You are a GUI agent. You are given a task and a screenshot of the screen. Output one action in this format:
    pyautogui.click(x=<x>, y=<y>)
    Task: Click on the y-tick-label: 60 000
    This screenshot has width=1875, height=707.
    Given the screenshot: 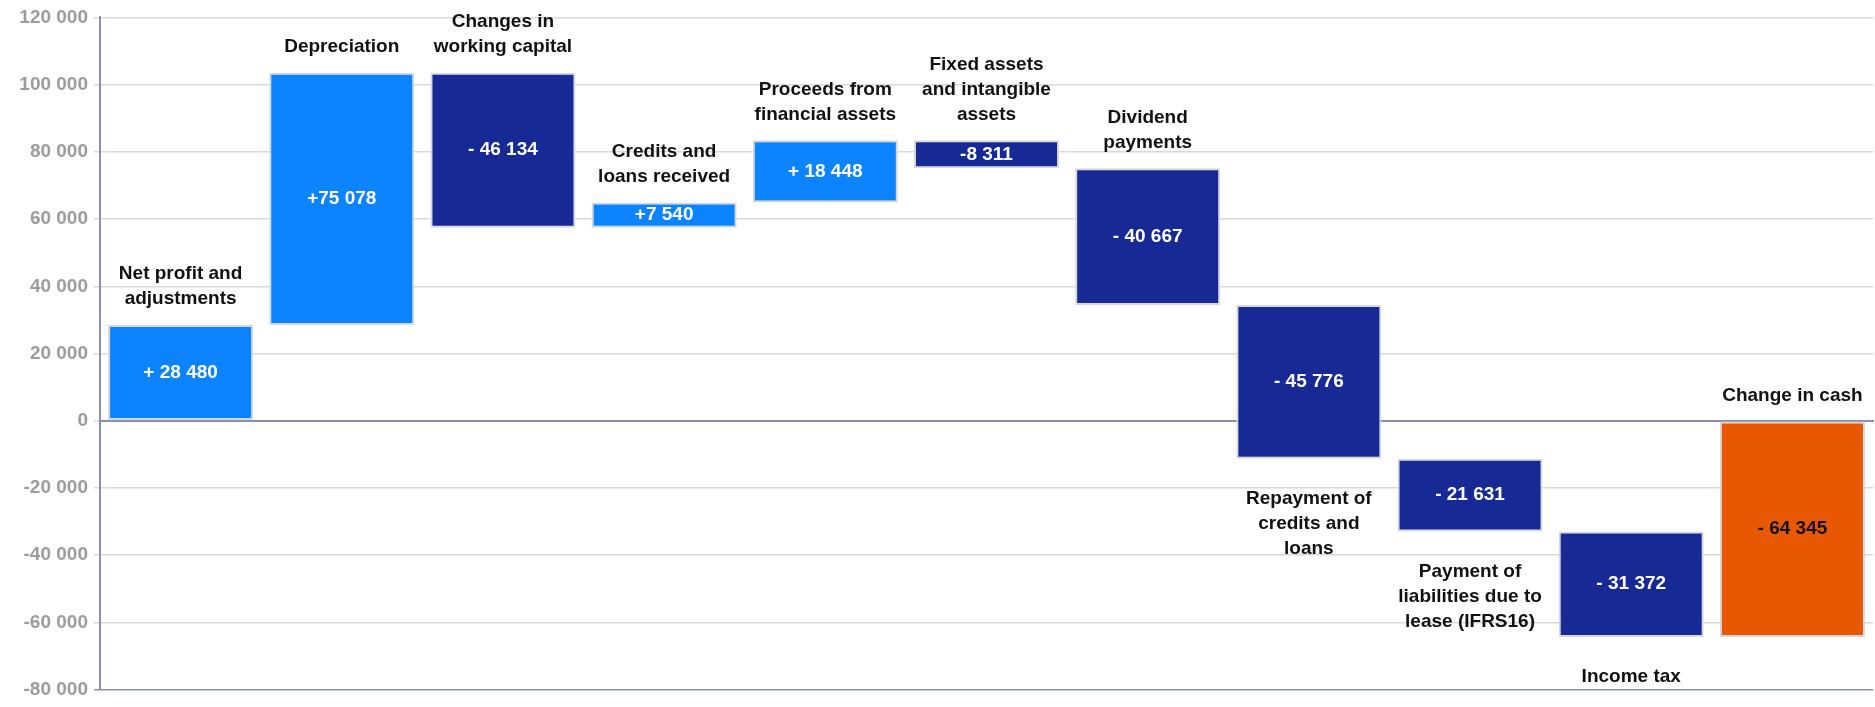 What is the action you would take?
    pyautogui.click(x=58, y=218)
    